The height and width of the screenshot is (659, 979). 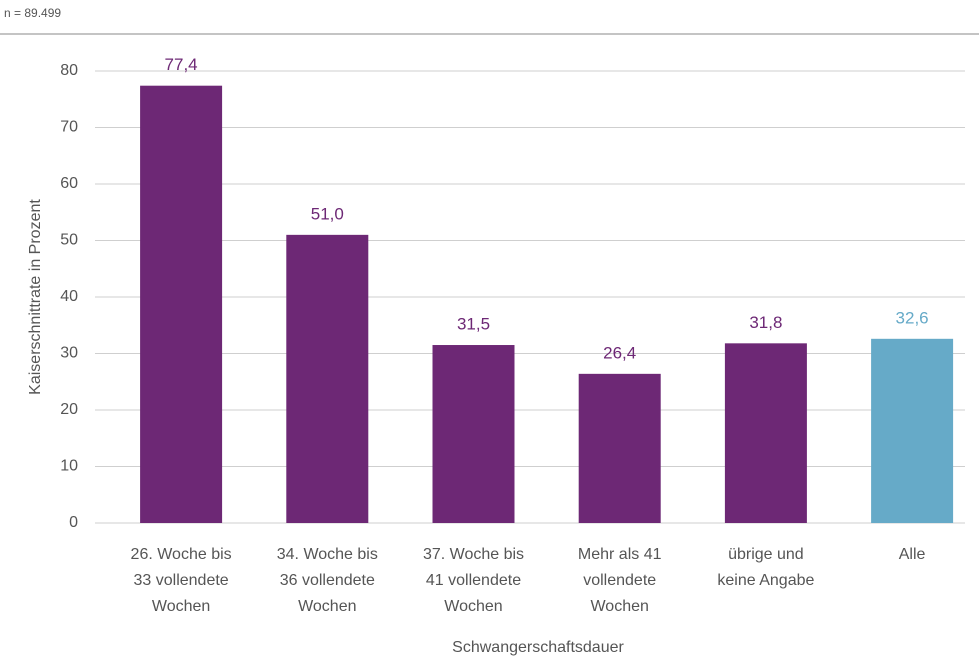 What do you see at coordinates (181, 64) in the screenshot?
I see `value-label: 77,4` at bounding box center [181, 64].